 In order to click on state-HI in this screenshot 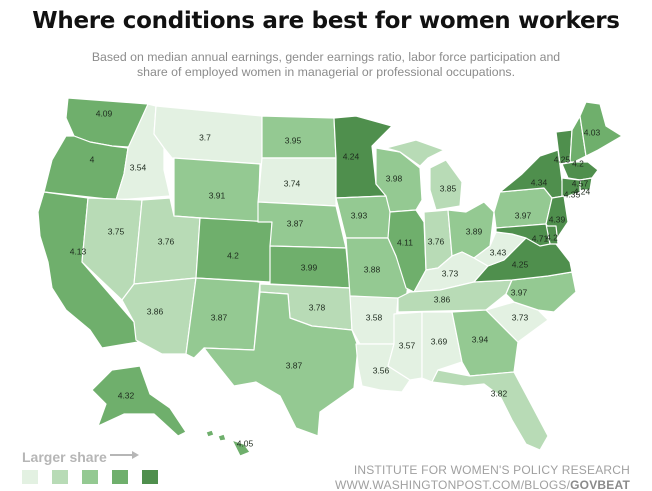, I will do `click(228, 443)`.